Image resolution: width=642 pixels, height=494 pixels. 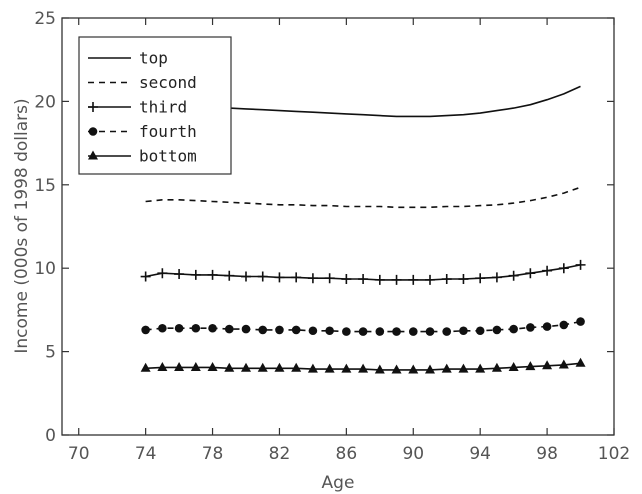 What do you see at coordinates (338, 483) in the screenshot?
I see `x-axis-label: Age` at bounding box center [338, 483].